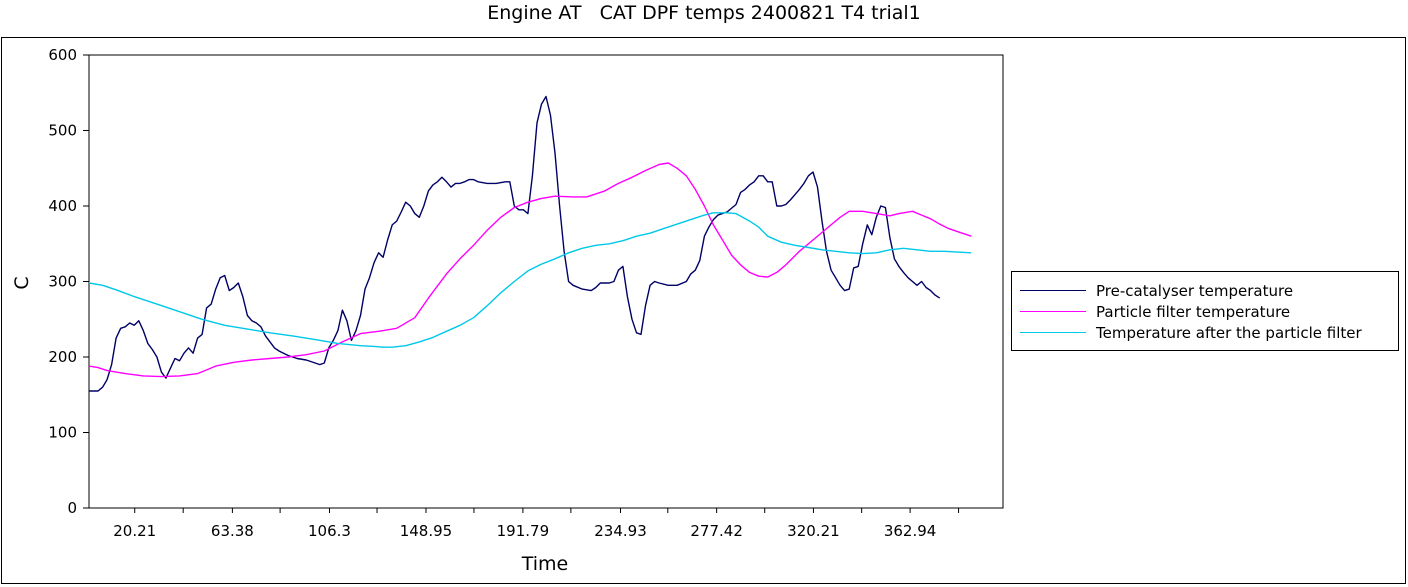 This screenshot has width=1408, height=587. What do you see at coordinates (72, 508) in the screenshot?
I see `y-tick-label: 0` at bounding box center [72, 508].